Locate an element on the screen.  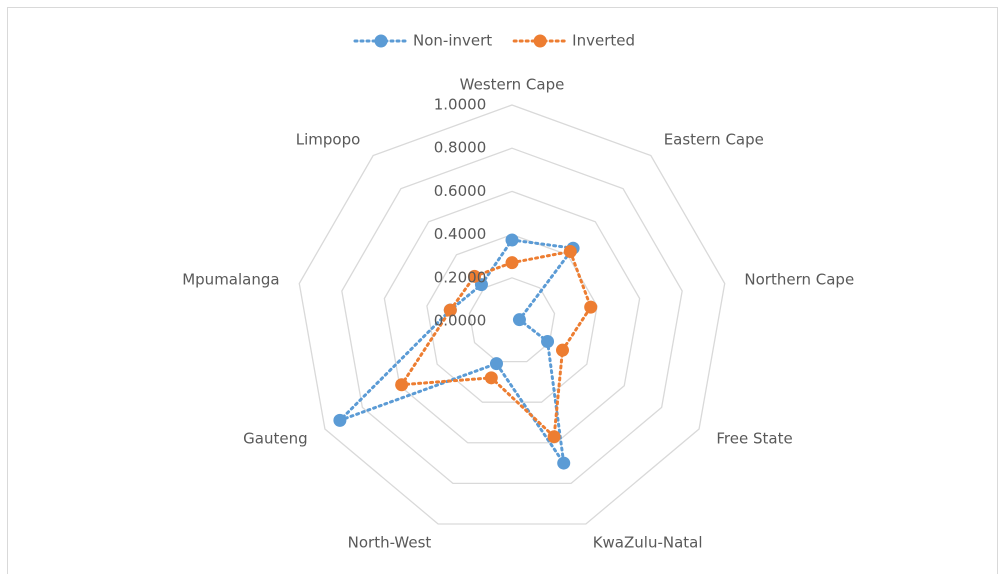
legend-label: Inverted is located at coordinates (603, 41).